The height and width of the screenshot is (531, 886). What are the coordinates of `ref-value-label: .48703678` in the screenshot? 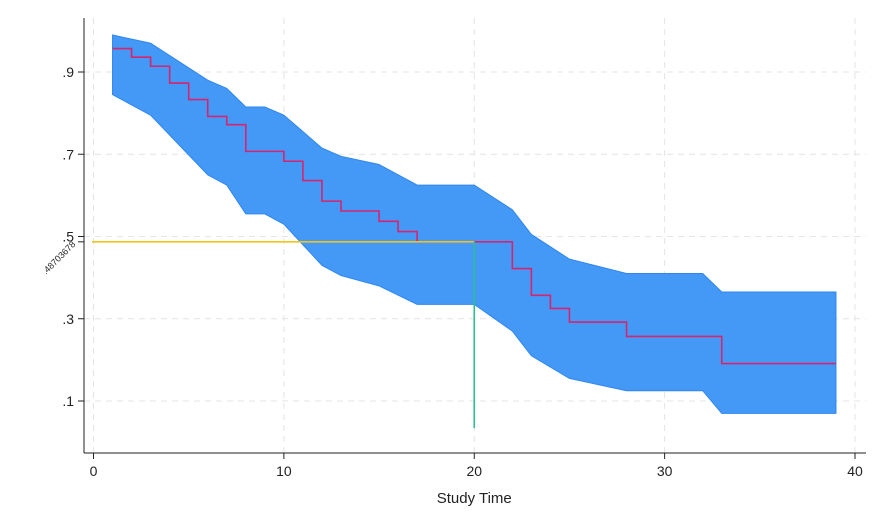 It's located at (58, 257).